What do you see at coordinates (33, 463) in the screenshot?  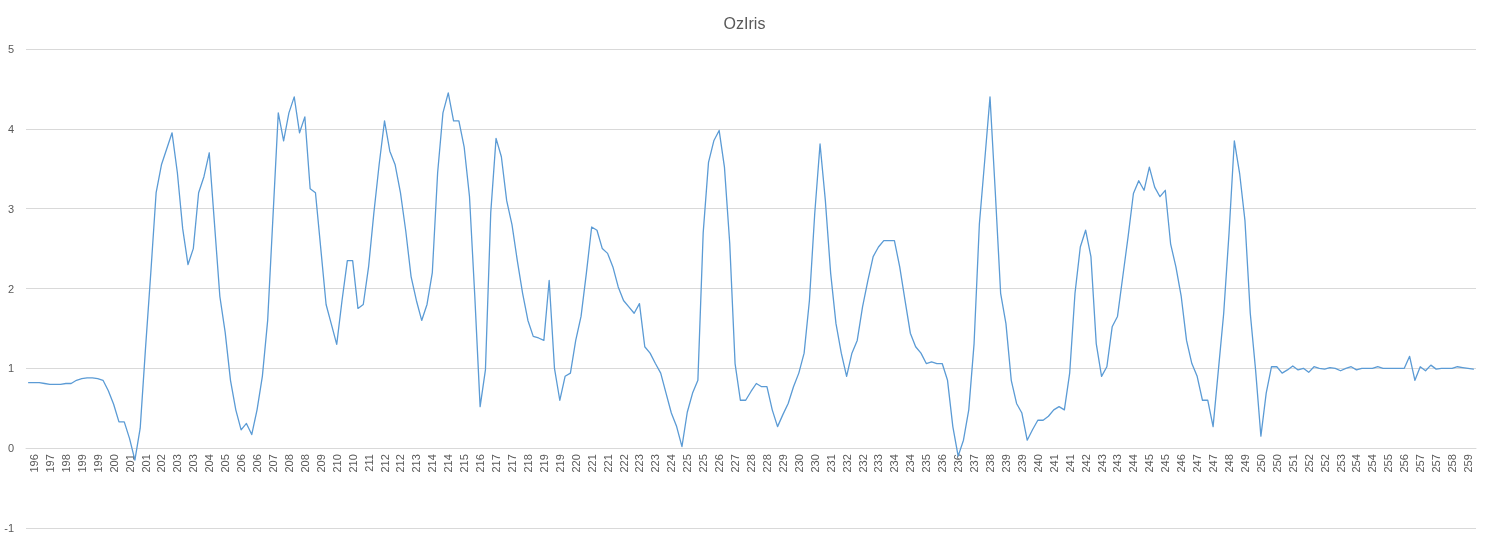 I see `x-tick-label: 196` at bounding box center [33, 463].